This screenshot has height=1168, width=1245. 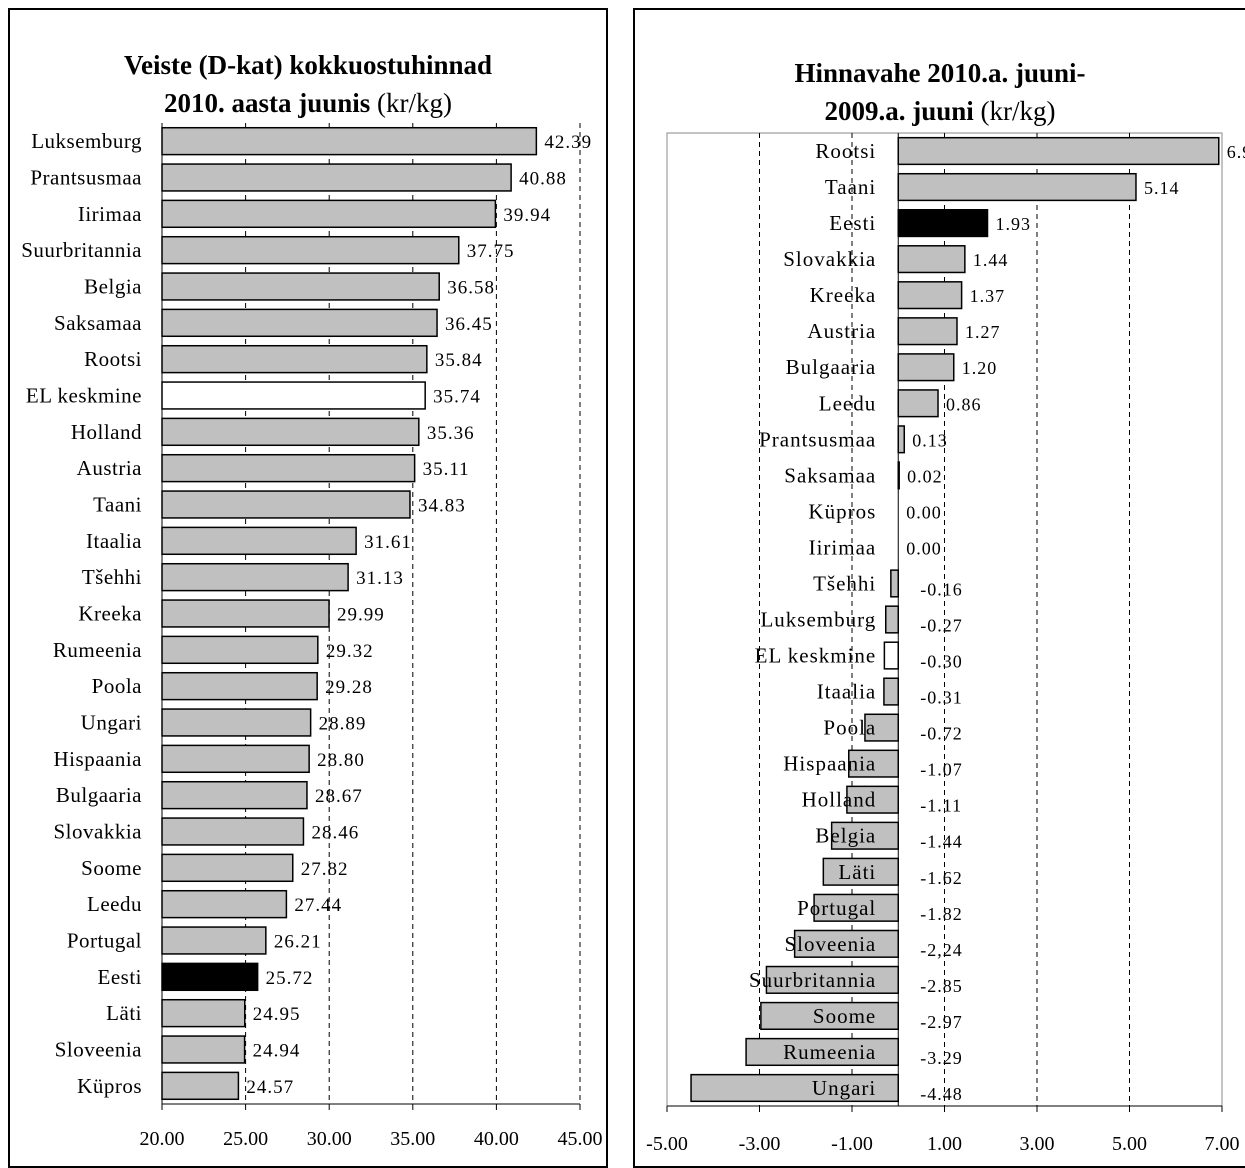 I want to click on left-title-line2: 2010. aasta juunis, so click(x=267, y=103).